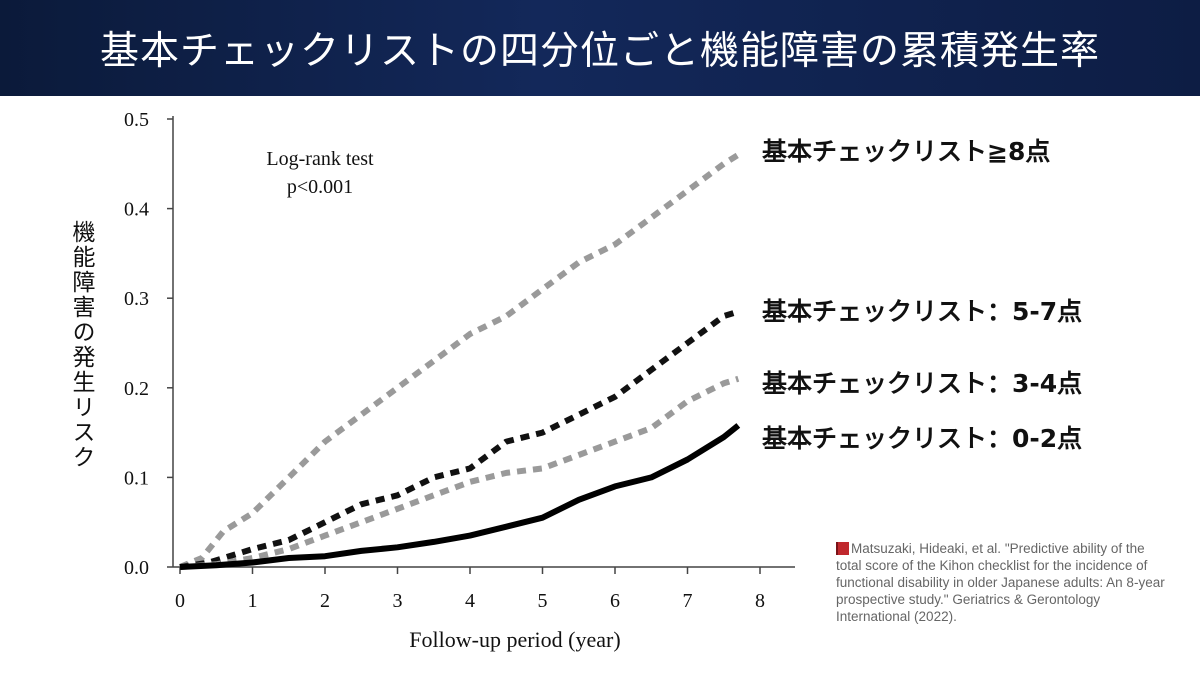 The height and width of the screenshot is (675, 1200). What do you see at coordinates (922, 438) in the screenshot?
I see `series-label-0-2: 基本チェックリスト：0-2点` at bounding box center [922, 438].